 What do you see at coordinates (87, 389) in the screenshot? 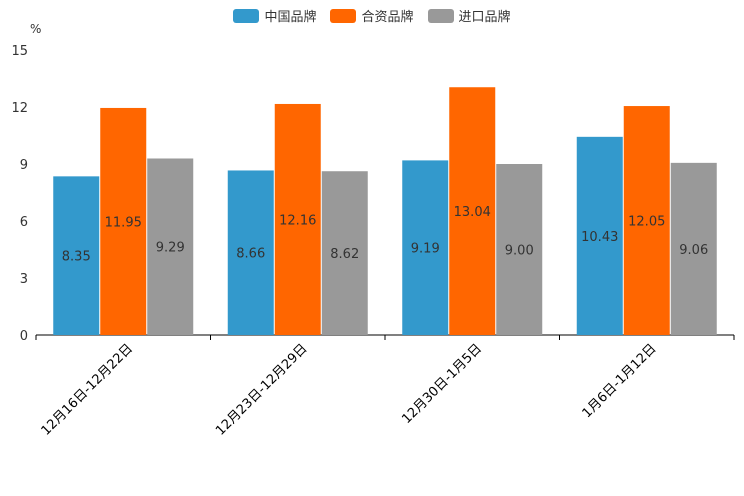
I see `x-category-label-0: 12月16日-12月22日` at bounding box center [87, 389].